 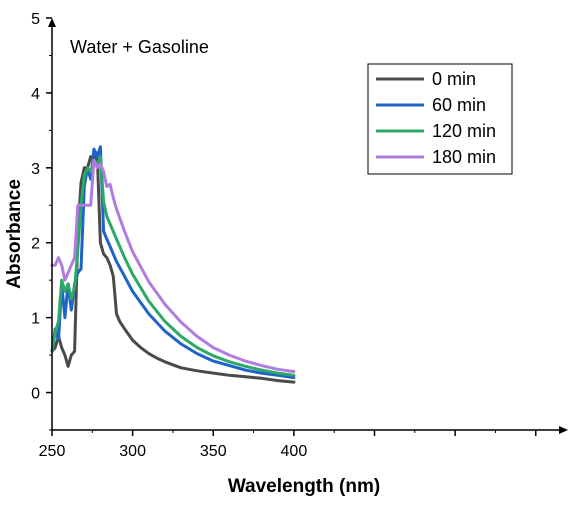 What do you see at coordinates (464, 157) in the screenshot?
I see `legend-label: 180 min` at bounding box center [464, 157].